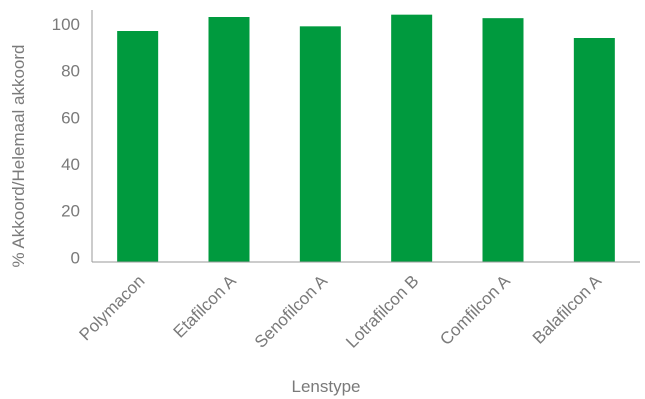 The height and width of the screenshot is (399, 645). I want to click on y-tick-label: 80, so click(70, 71).